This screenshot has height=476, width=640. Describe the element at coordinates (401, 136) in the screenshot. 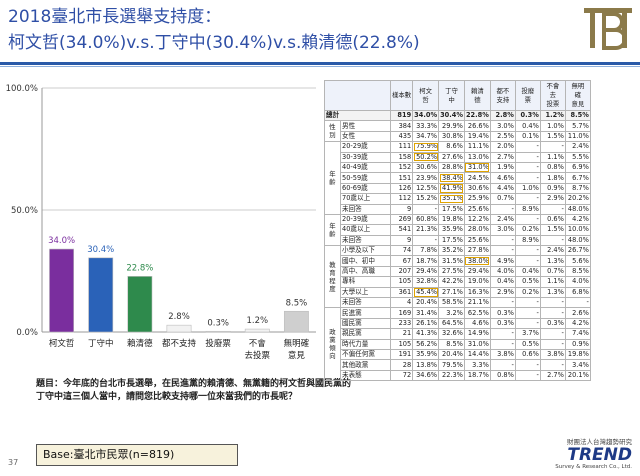

I see `cell: 435` at that location.